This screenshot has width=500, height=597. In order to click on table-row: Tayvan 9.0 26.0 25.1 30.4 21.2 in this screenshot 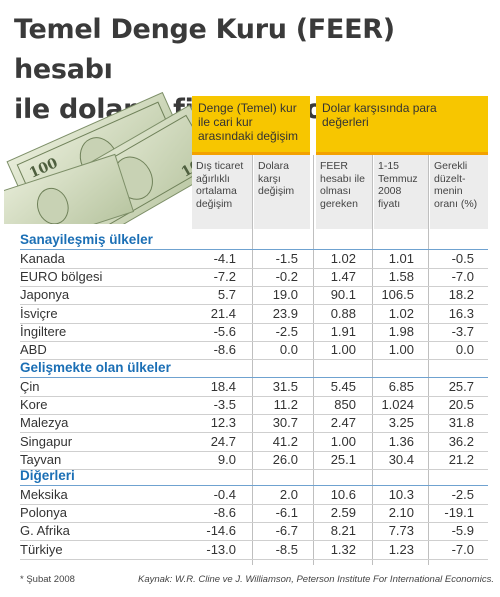, I will do `click(250, 460)`.